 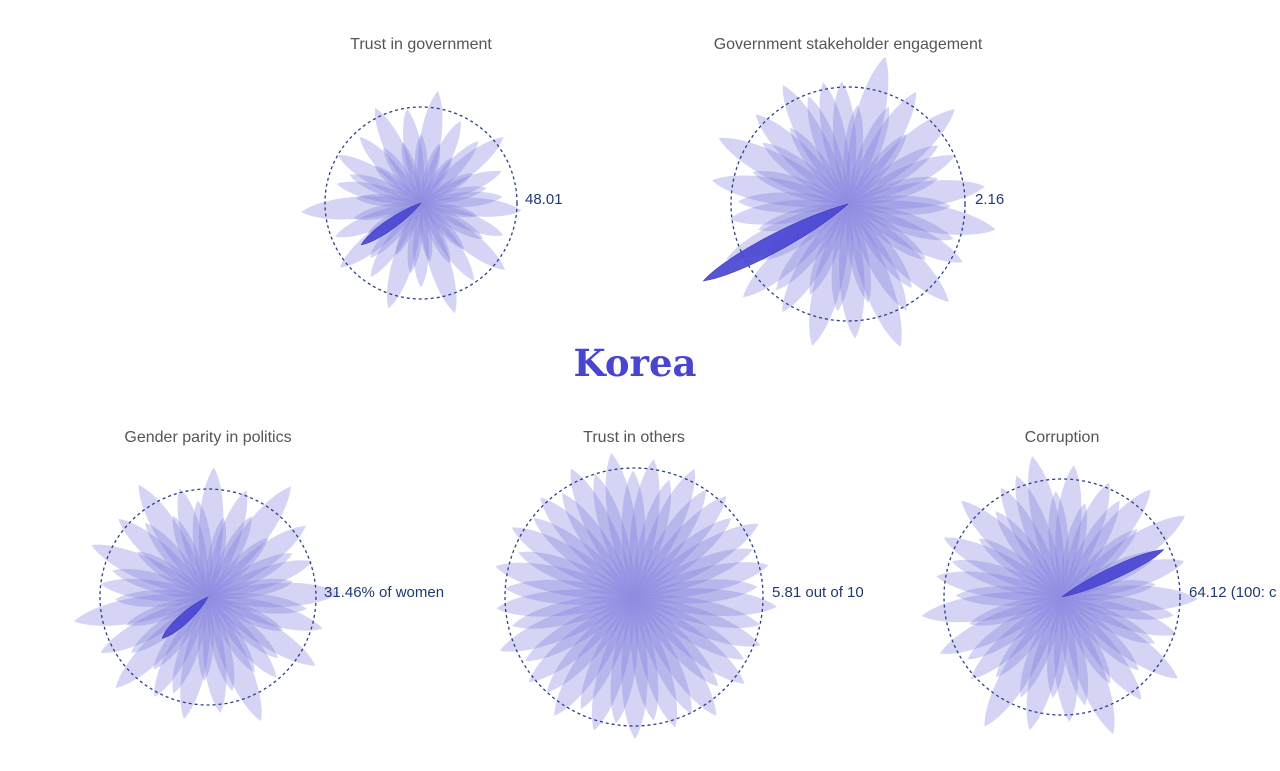 What do you see at coordinates (634, 437) in the screenshot?
I see `chart-title: Trust in others` at bounding box center [634, 437].